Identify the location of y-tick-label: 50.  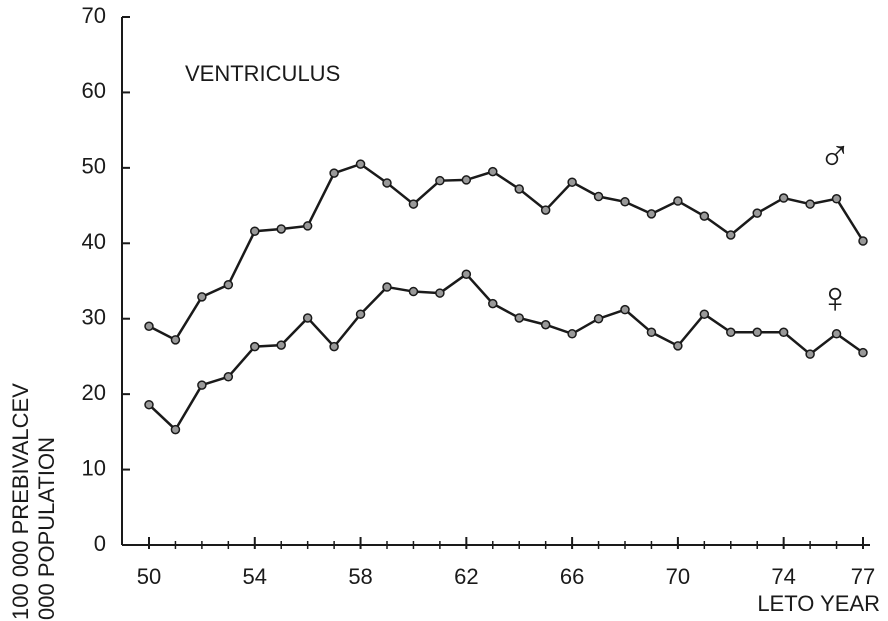
(94, 166).